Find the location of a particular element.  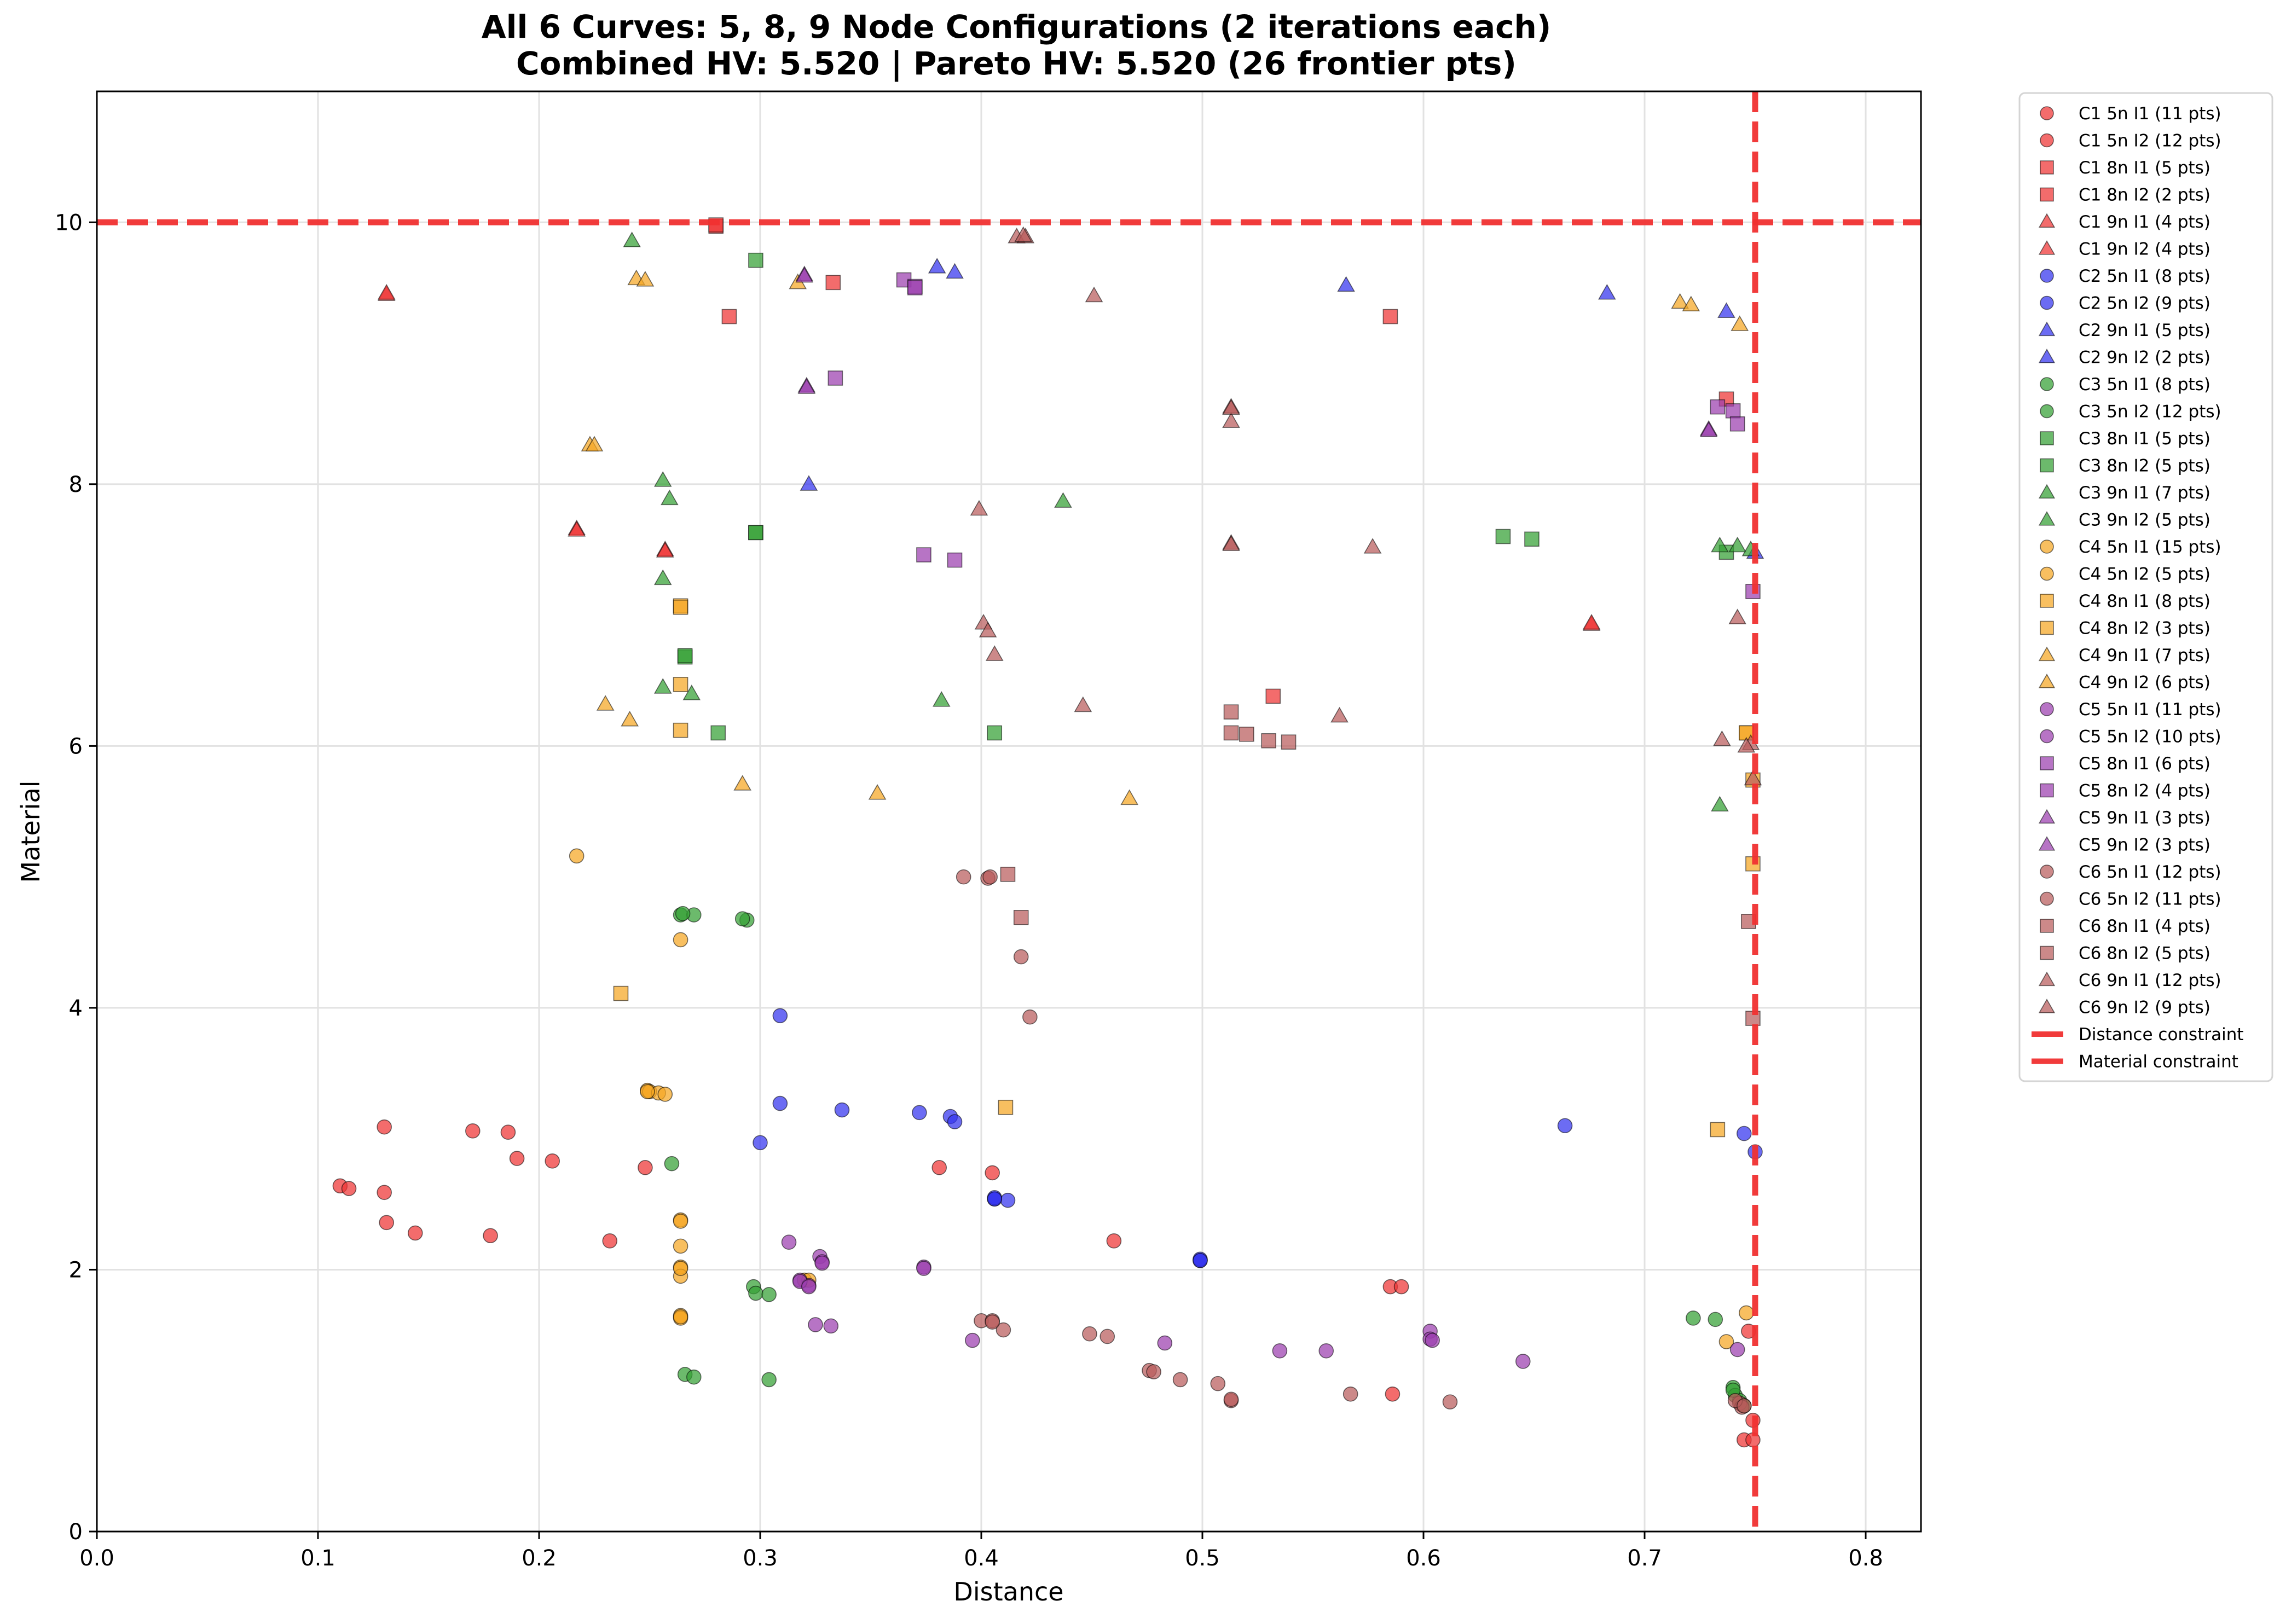

legend-label: Material constraint is located at coordinates (2158, 1062).